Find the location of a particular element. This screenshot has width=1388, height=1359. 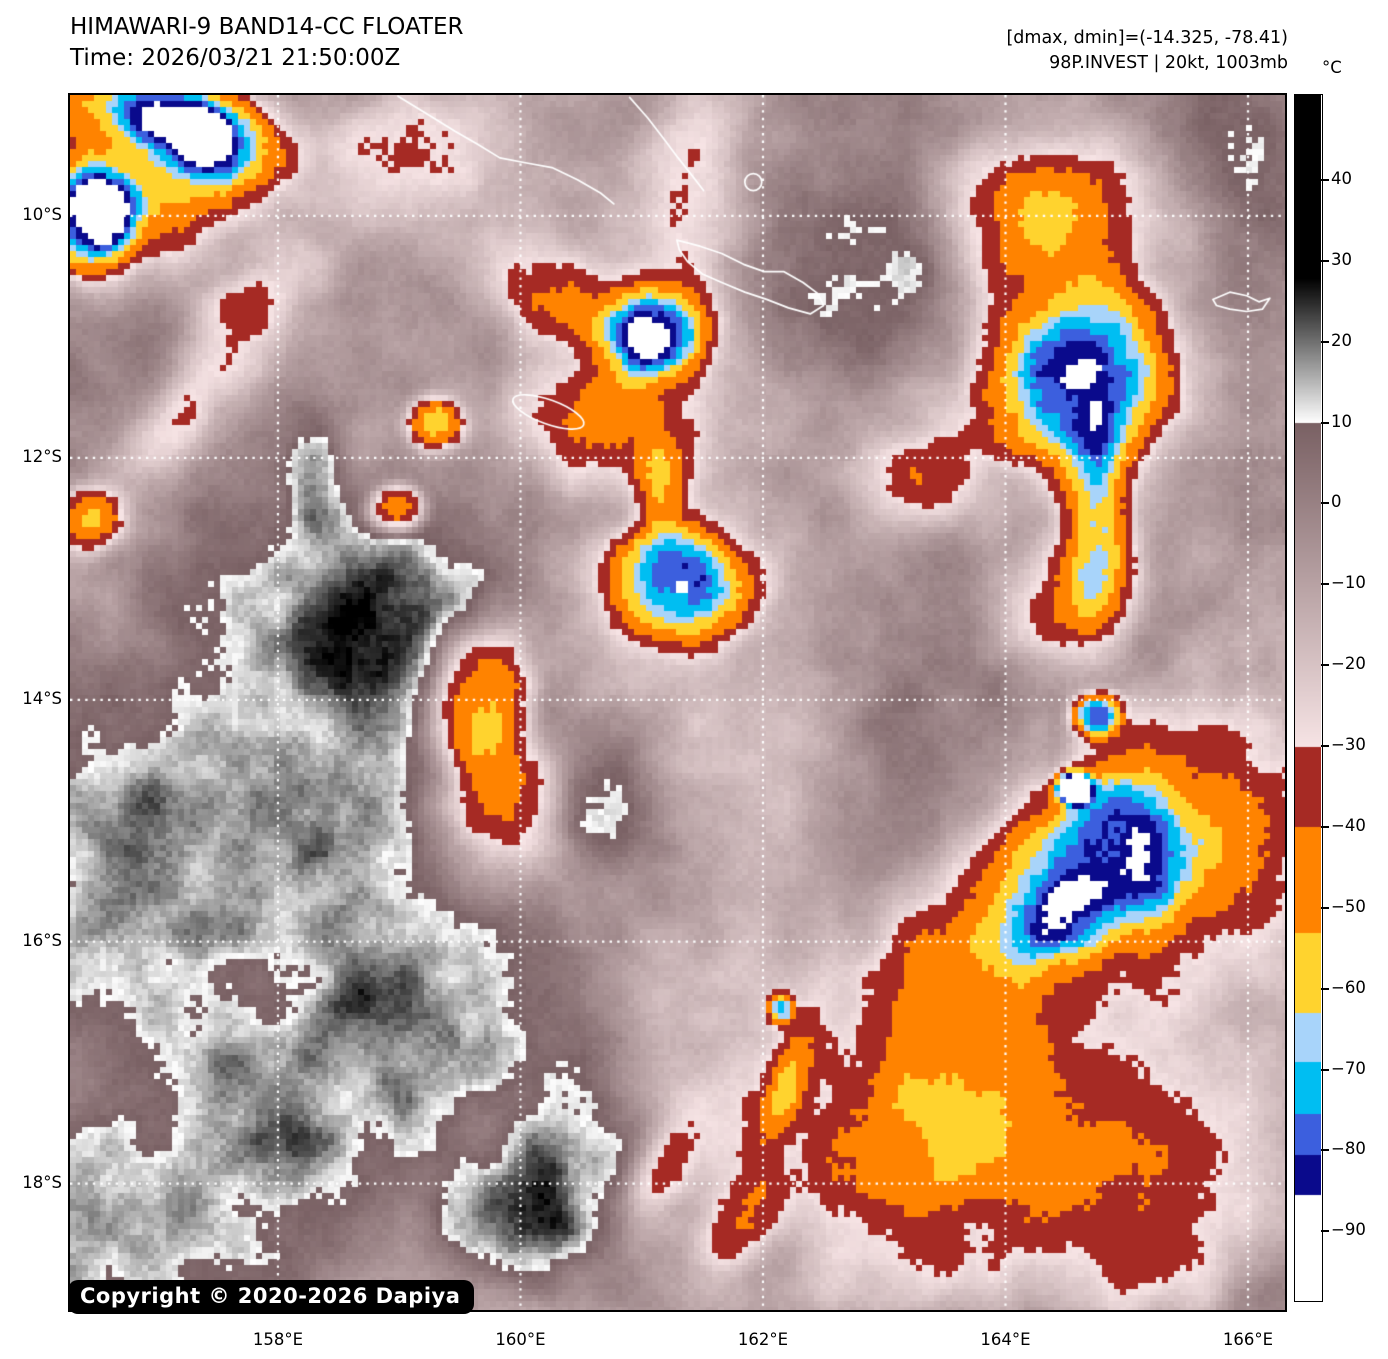

copyright-badge: Copyright © 2020-2026 Dapiya is located at coordinates (271, 1297).